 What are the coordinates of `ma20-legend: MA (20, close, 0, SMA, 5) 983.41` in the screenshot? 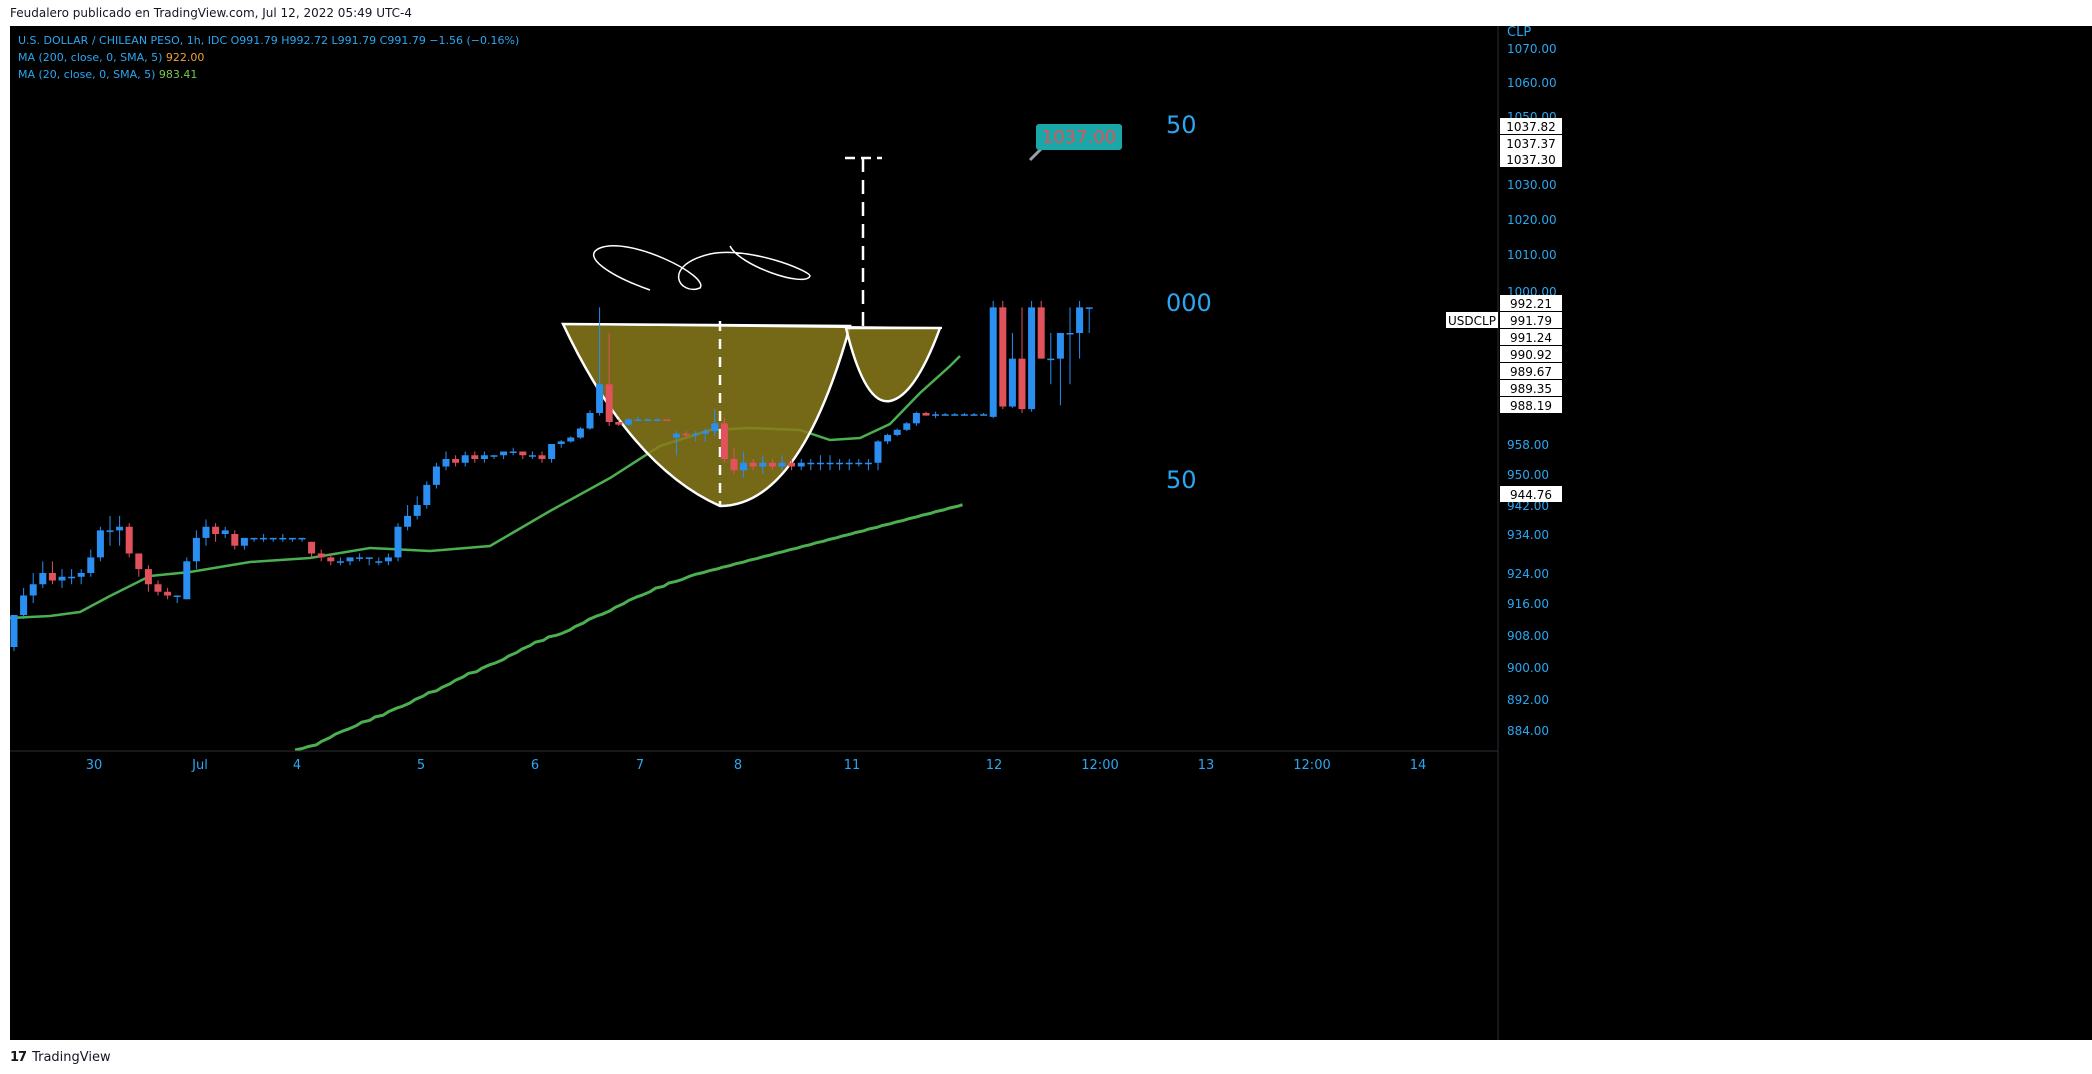 It's located at (268, 74).